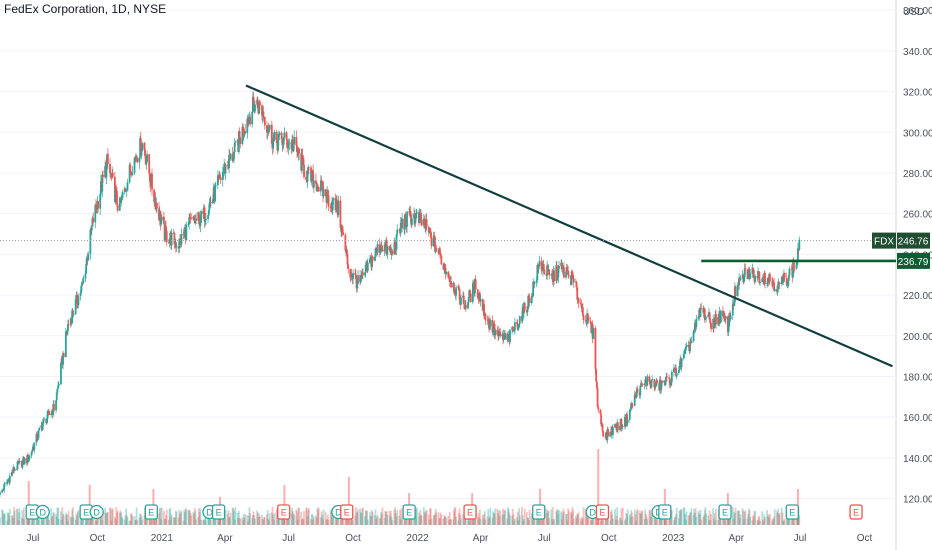  What do you see at coordinates (913, 262) in the screenshot?
I see `resistance-price-label: 236.79` at bounding box center [913, 262].